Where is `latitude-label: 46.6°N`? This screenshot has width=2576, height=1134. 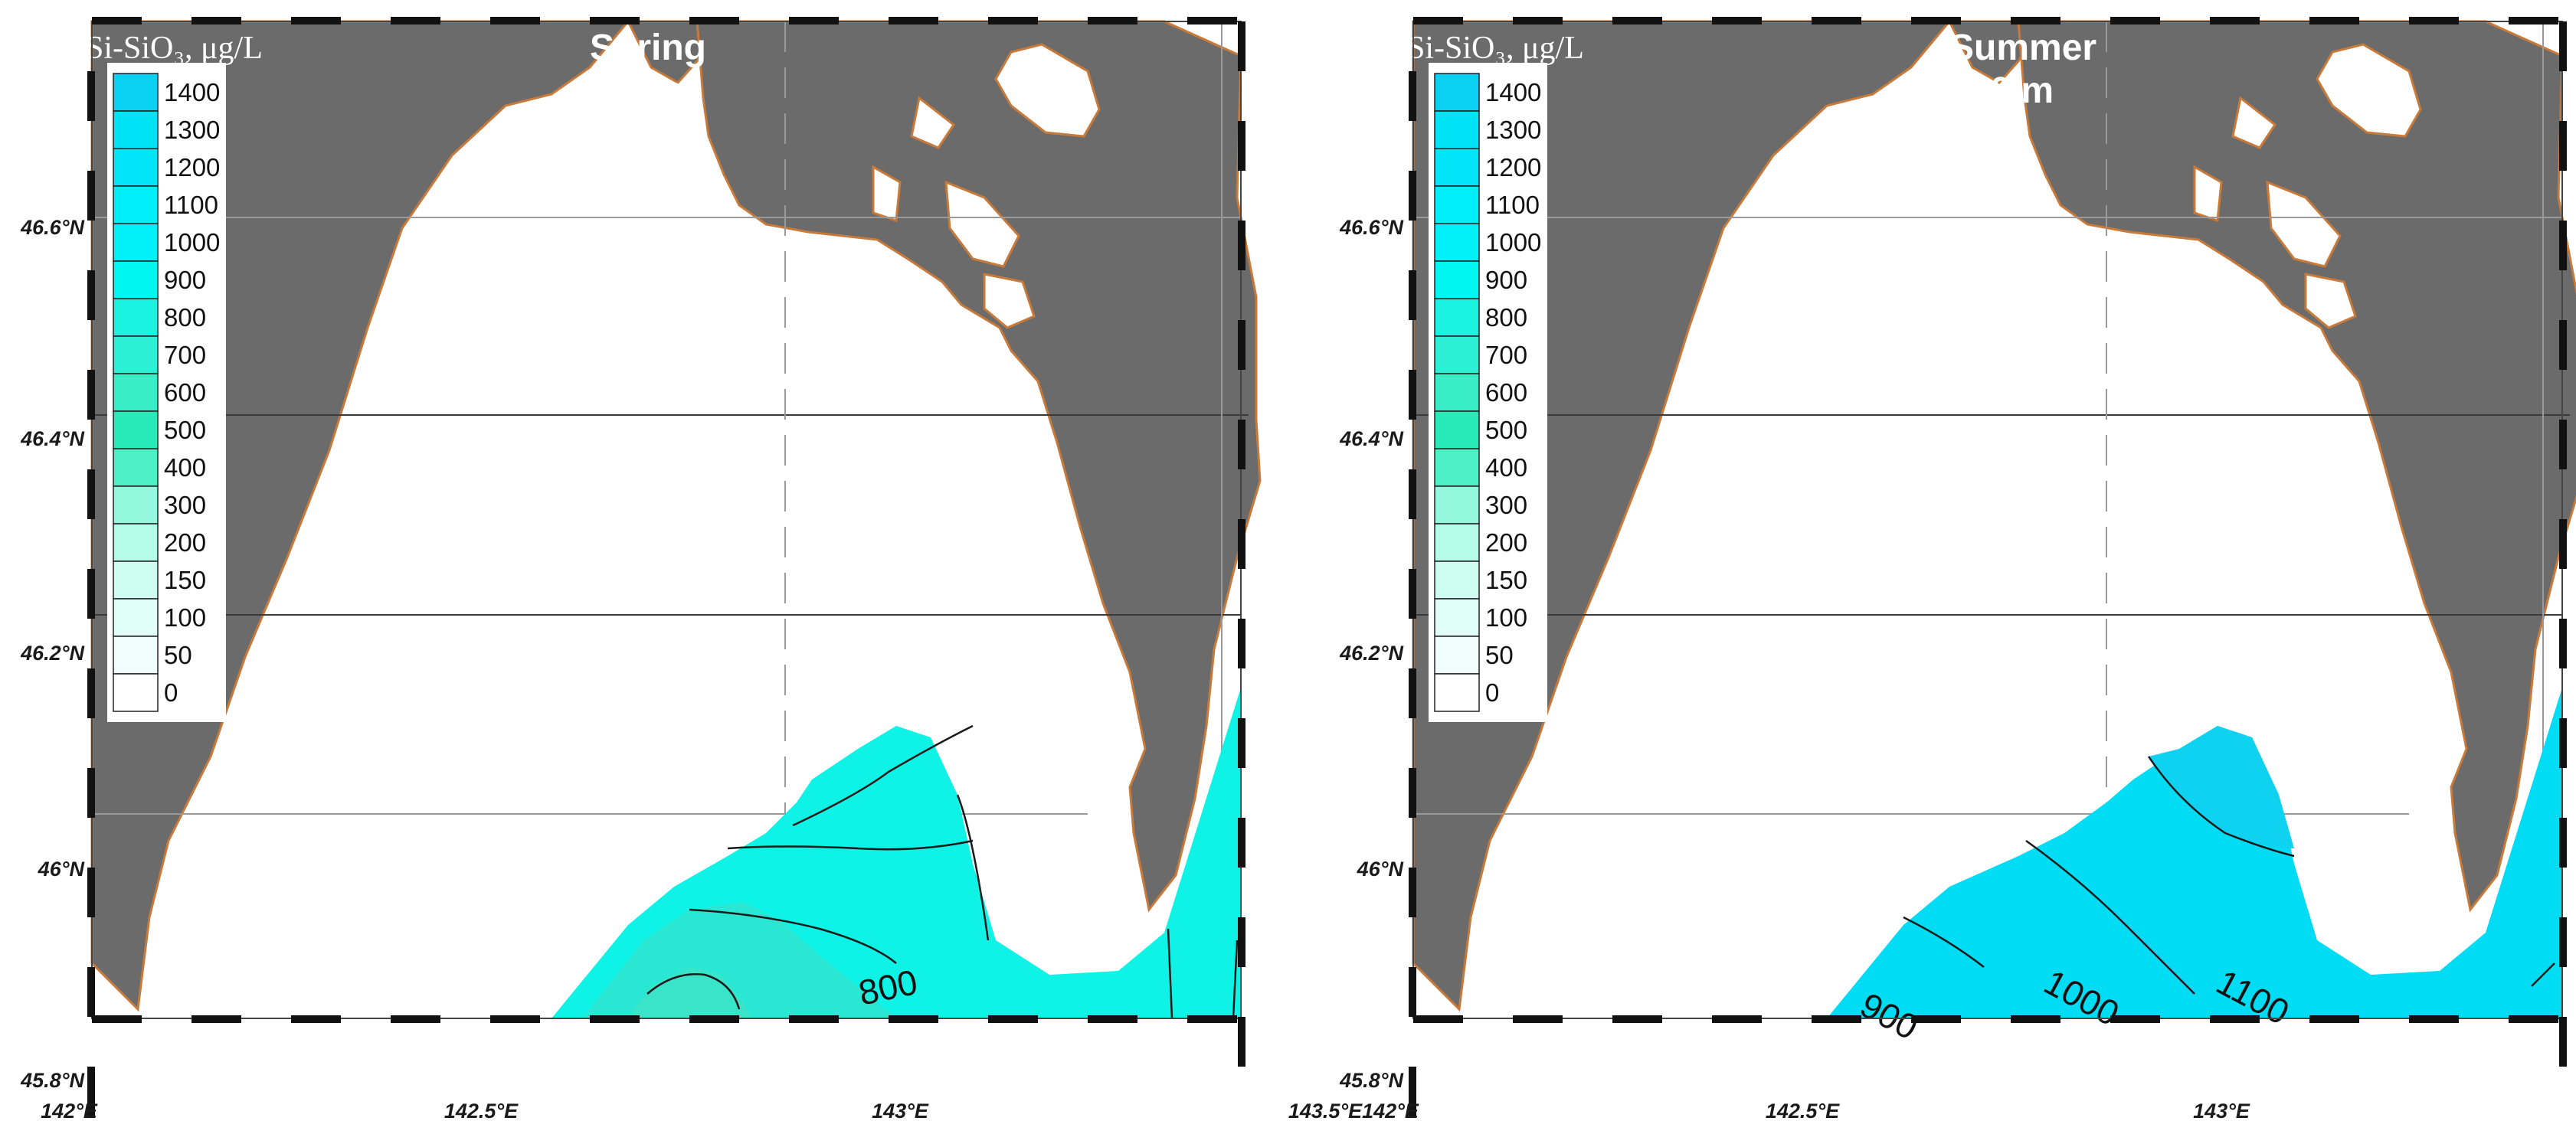 latitude-label: 46.6°N is located at coordinates (1371, 227).